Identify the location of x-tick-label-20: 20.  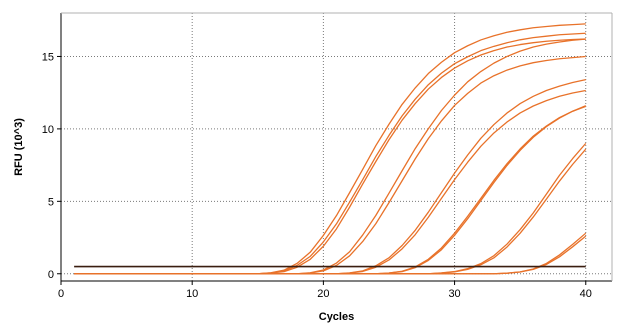
(323, 294).